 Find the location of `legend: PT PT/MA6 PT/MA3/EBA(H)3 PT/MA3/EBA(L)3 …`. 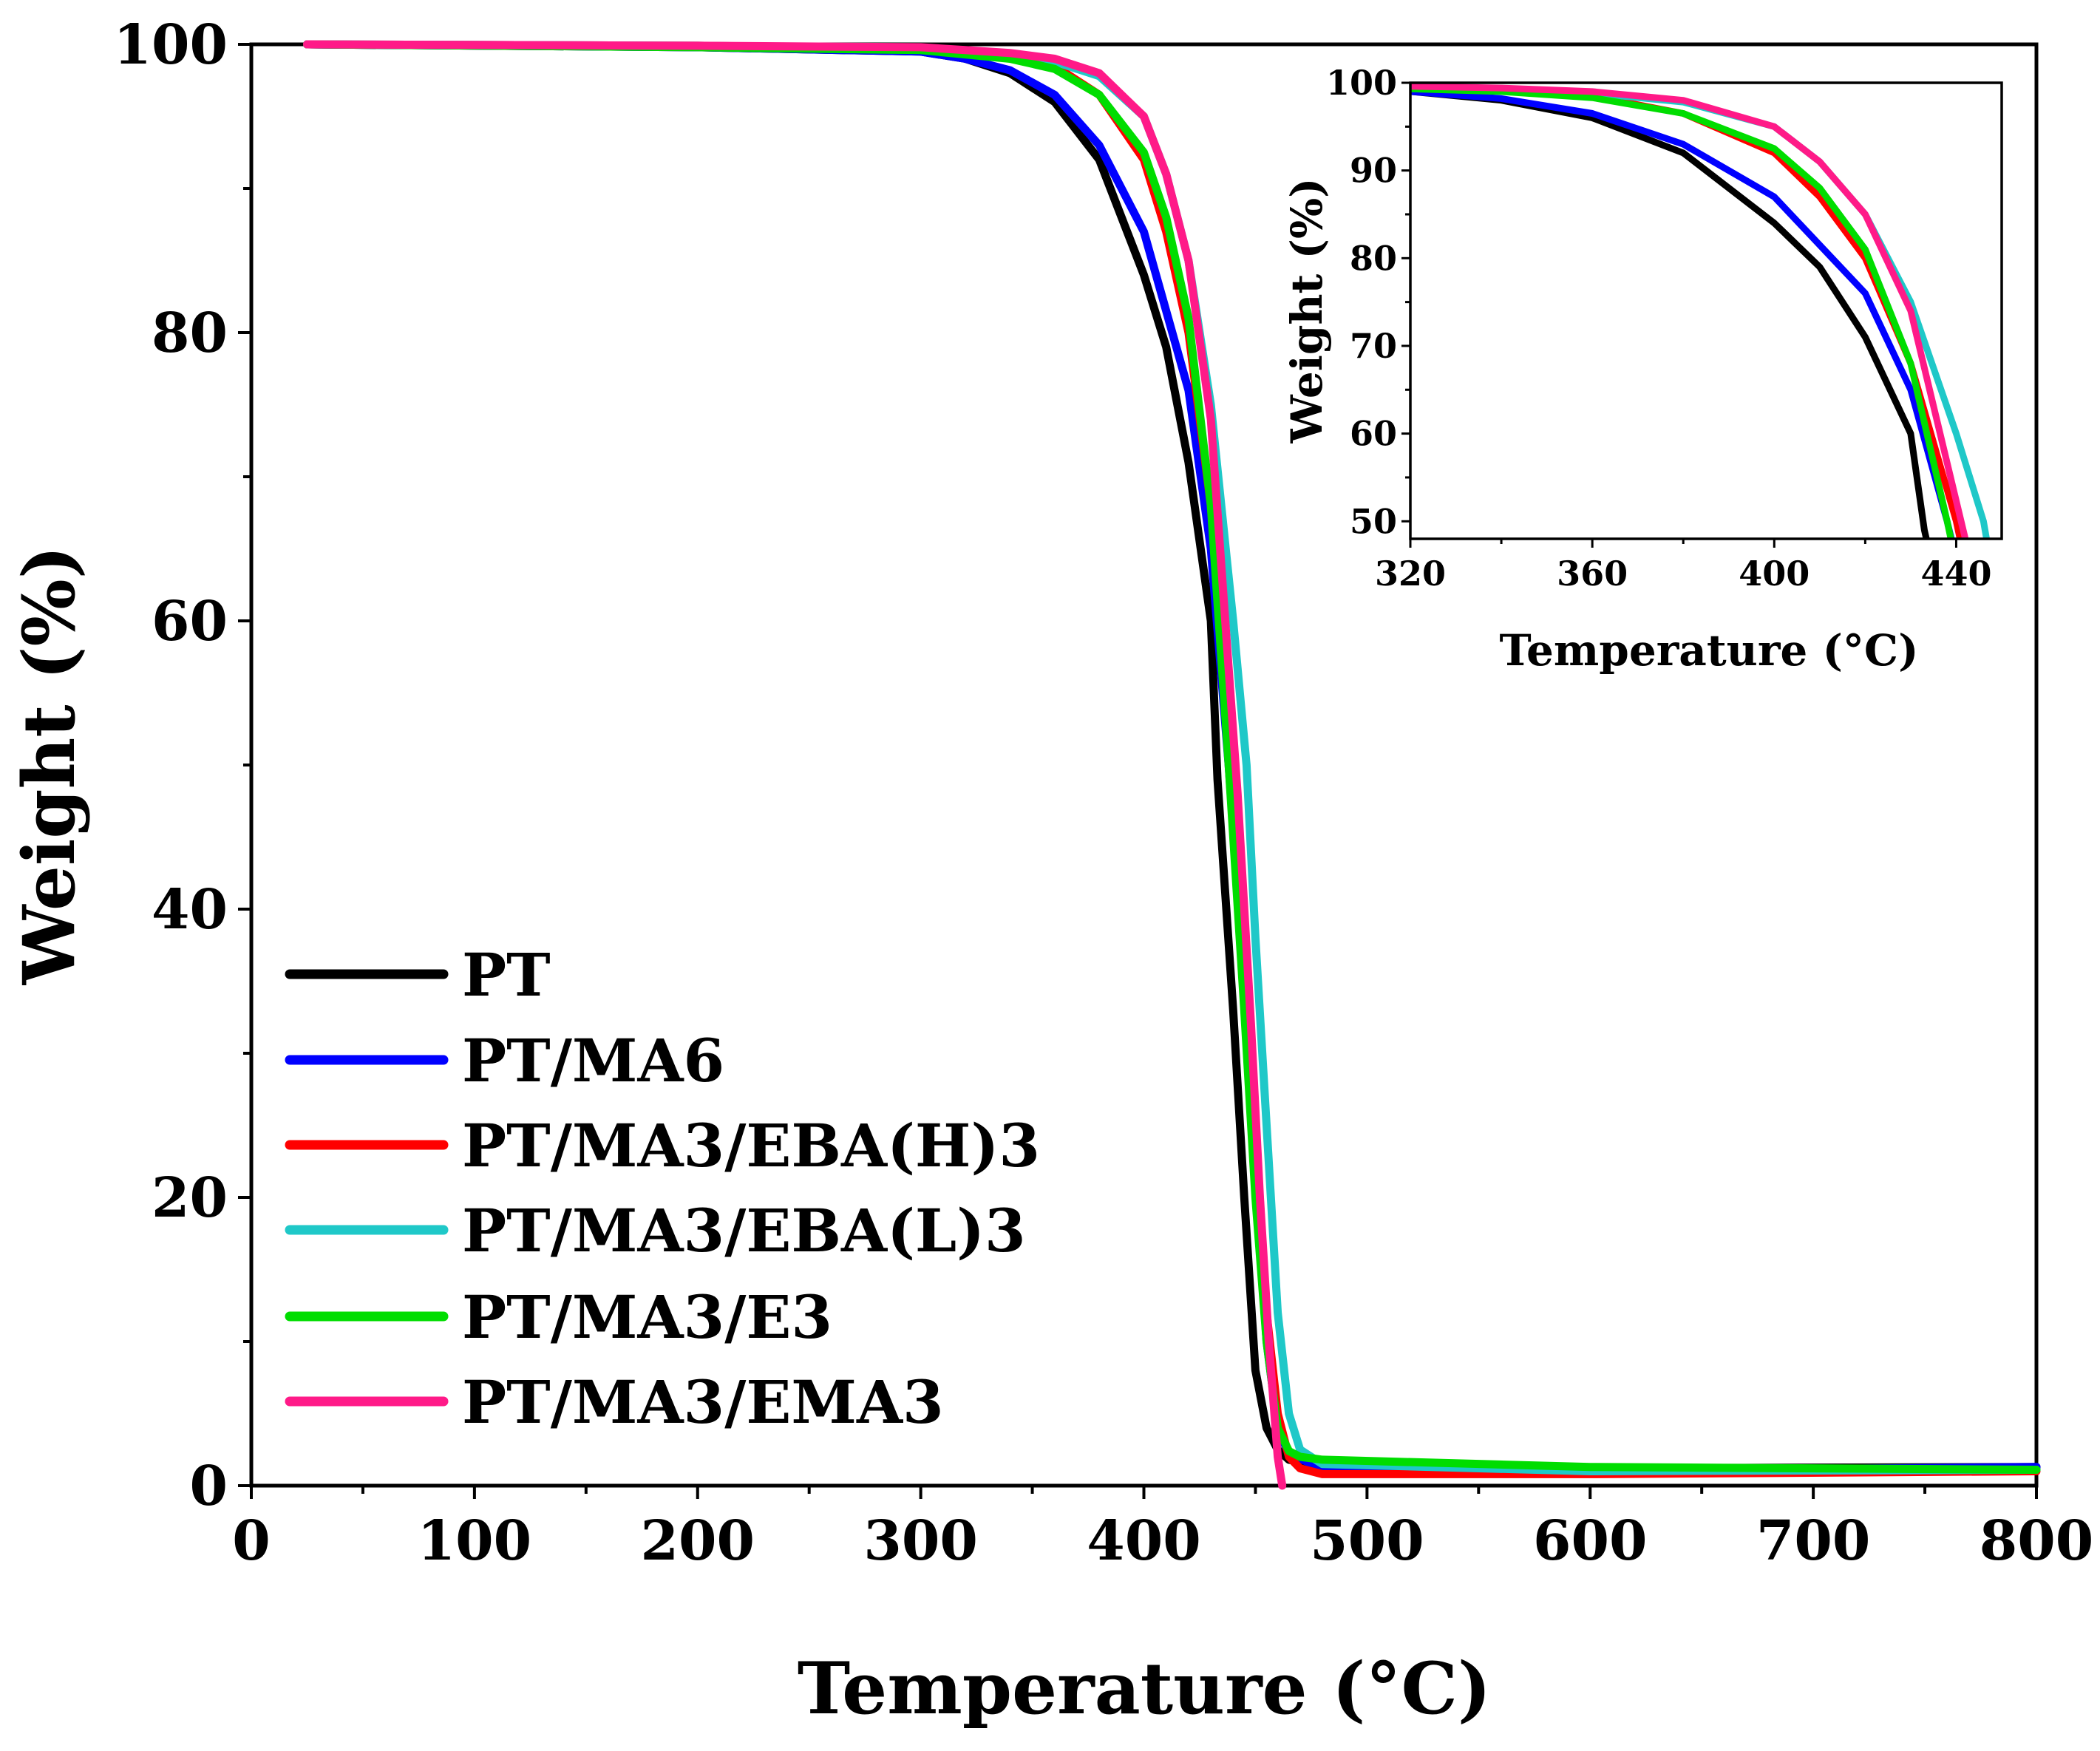

legend: PT PT/MA6 PT/MA3/EBA(H)3 PT/MA3/EBA(L)3 … is located at coordinates (662, 1188).